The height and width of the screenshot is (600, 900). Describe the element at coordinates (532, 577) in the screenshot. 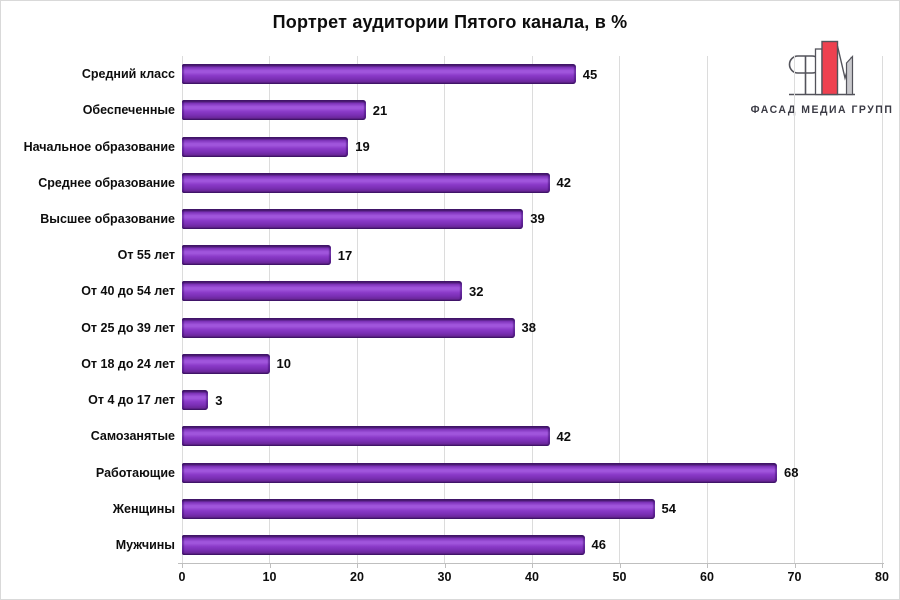

I see `axis-tick-label: 40` at that location.